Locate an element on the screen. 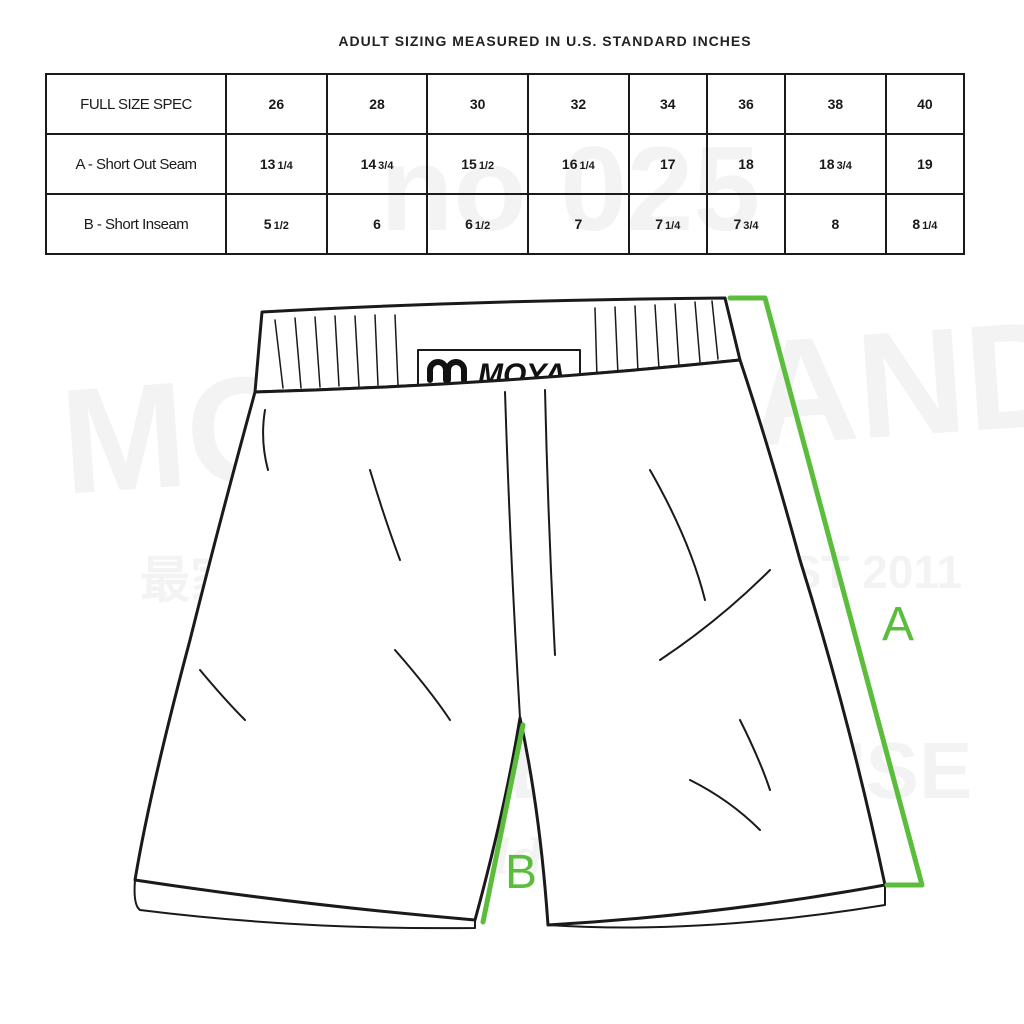 This screenshot has width=1024, height=1024. whole-value: 15 is located at coordinates (469, 164).